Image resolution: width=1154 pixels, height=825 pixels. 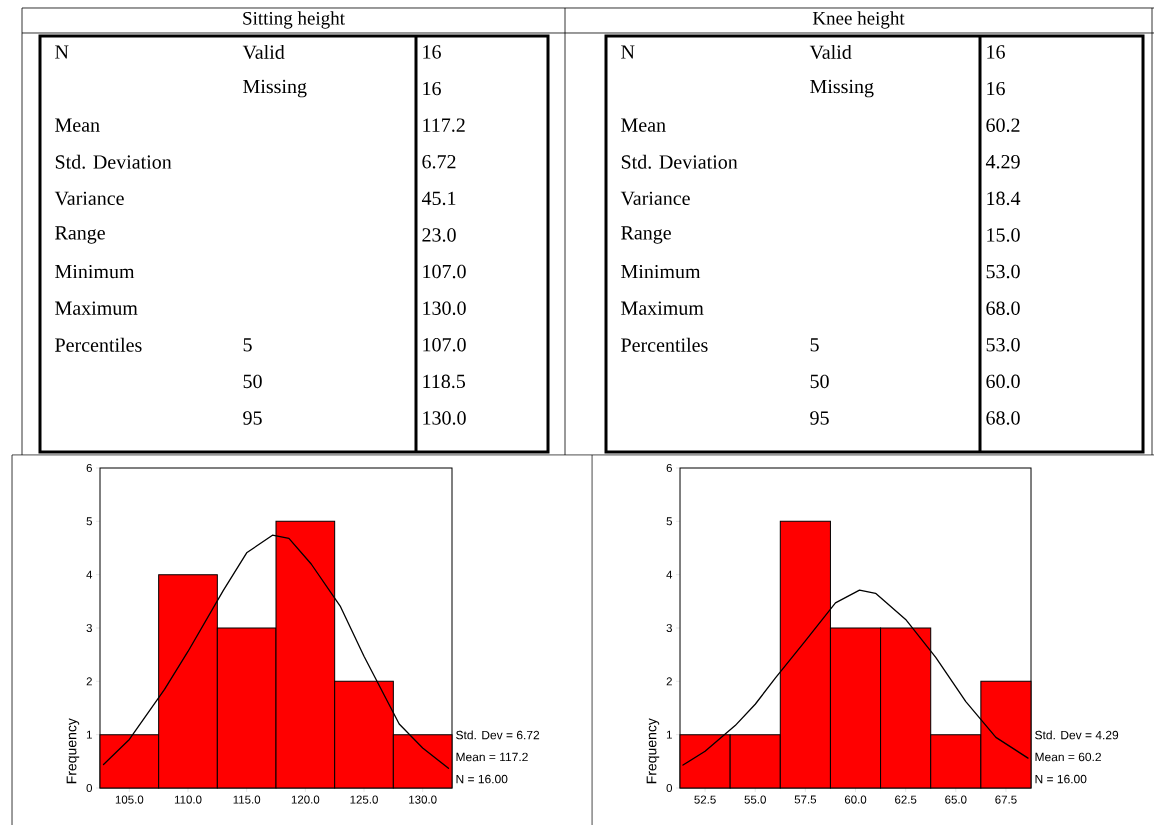 What do you see at coordinates (423, 799) in the screenshot?
I see `x-tick-label: 130.0` at bounding box center [423, 799].